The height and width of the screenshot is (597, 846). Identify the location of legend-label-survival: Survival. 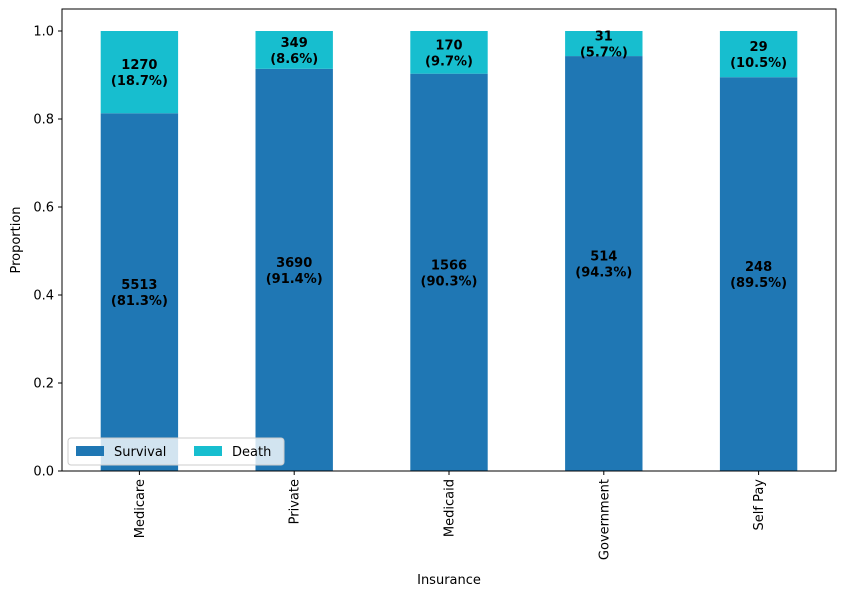
(140, 452).